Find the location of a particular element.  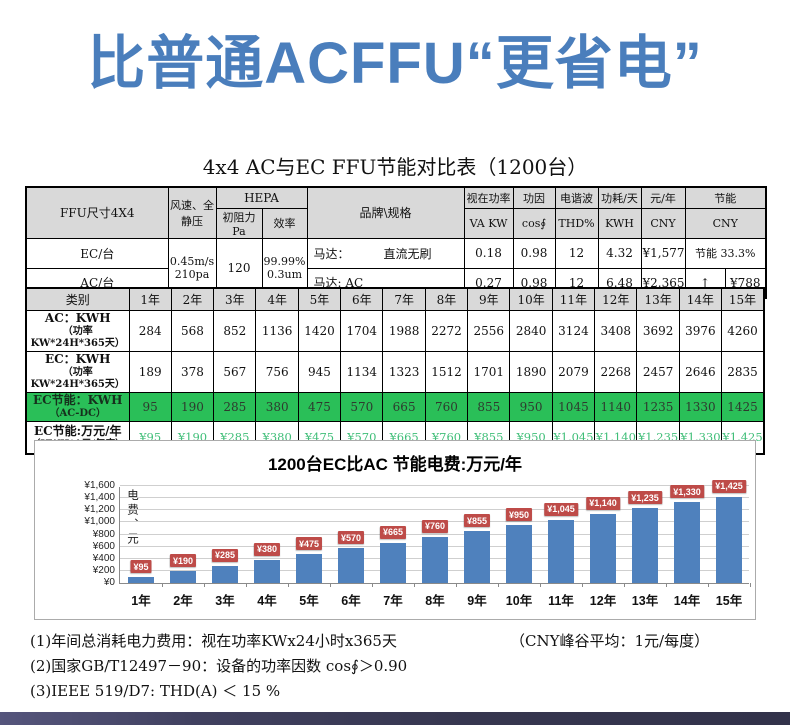

ec-thd: 12 is located at coordinates (576, 253).